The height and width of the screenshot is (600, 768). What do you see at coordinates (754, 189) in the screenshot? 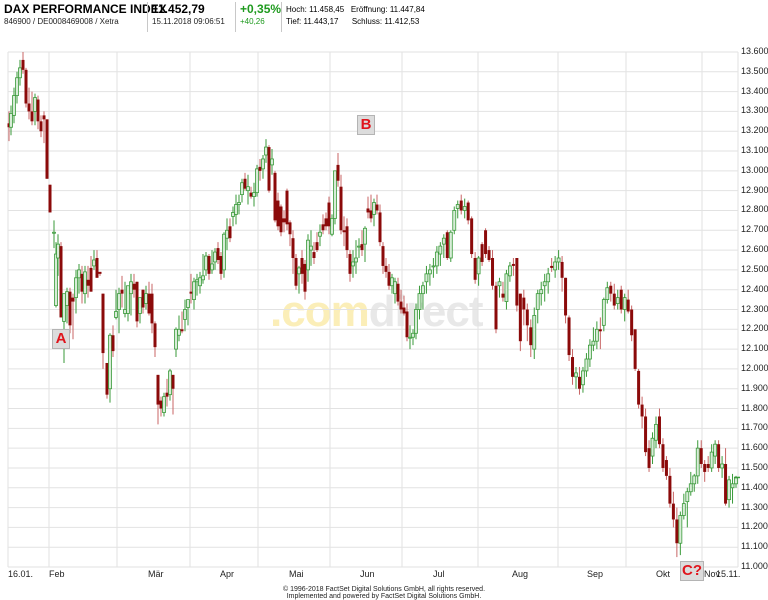
I see `y-tick-label: 12.900` at bounding box center [754, 189].